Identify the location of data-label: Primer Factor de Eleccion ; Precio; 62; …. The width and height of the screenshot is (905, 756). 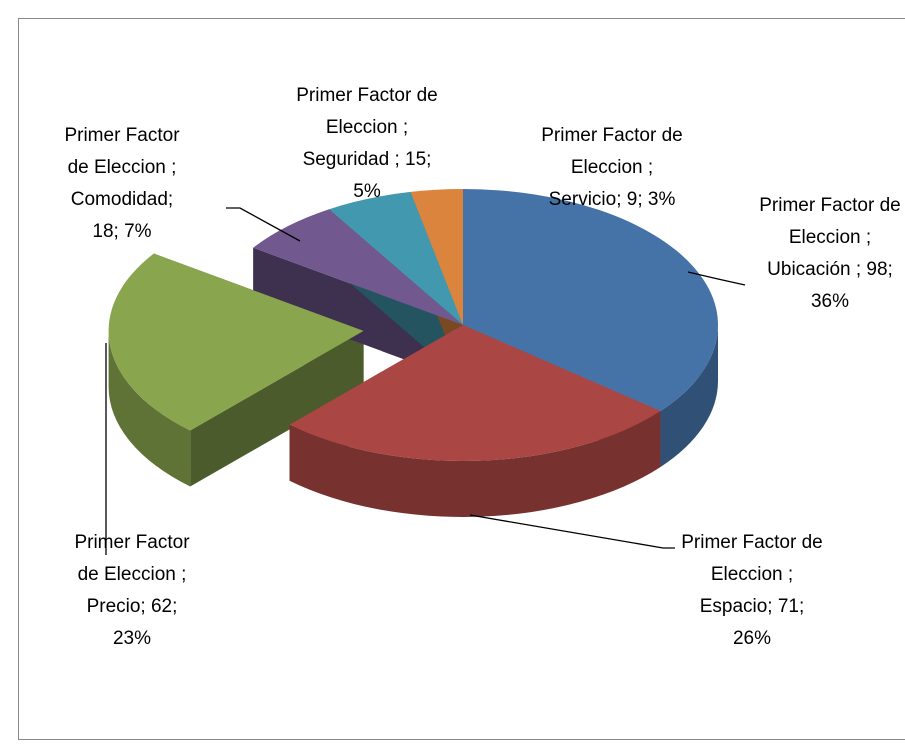
(132, 590).